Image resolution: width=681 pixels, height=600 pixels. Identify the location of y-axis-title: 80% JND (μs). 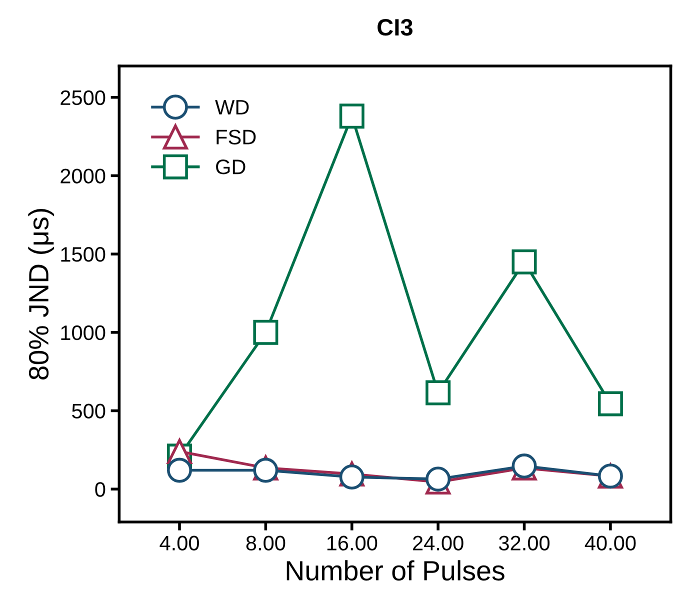
(41, 294).